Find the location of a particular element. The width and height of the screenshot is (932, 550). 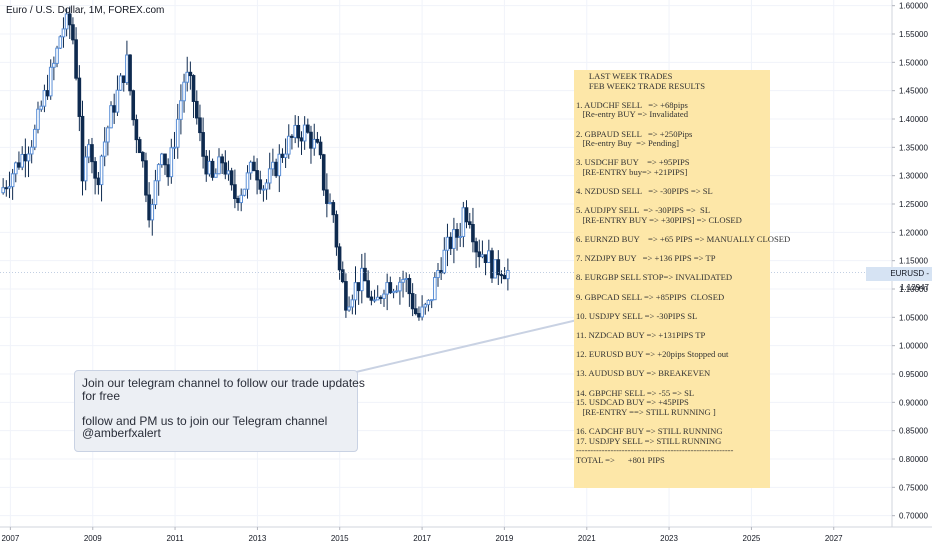

y-tick-label: 1.50000 is located at coordinates (913, 62).